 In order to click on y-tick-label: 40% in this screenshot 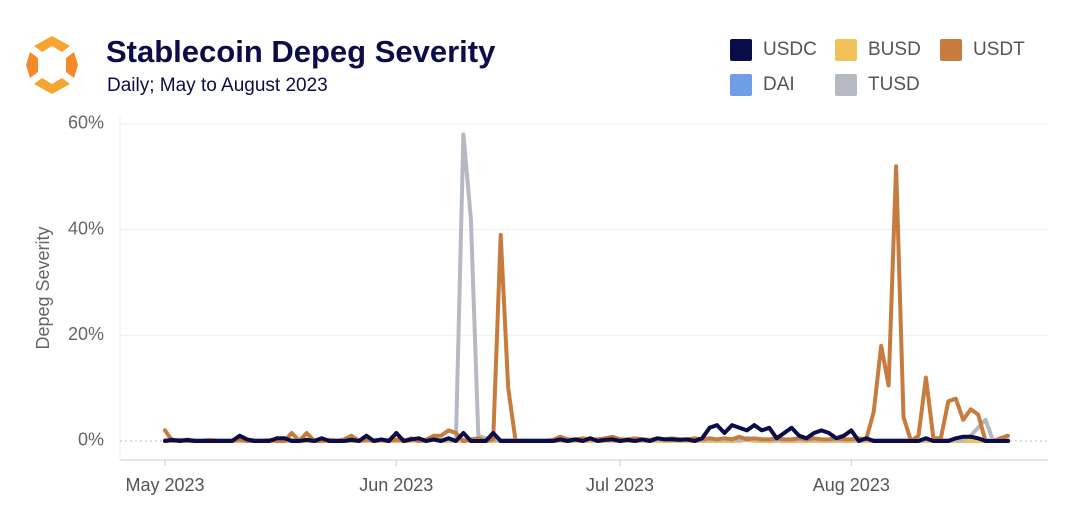, I will do `click(86, 228)`.